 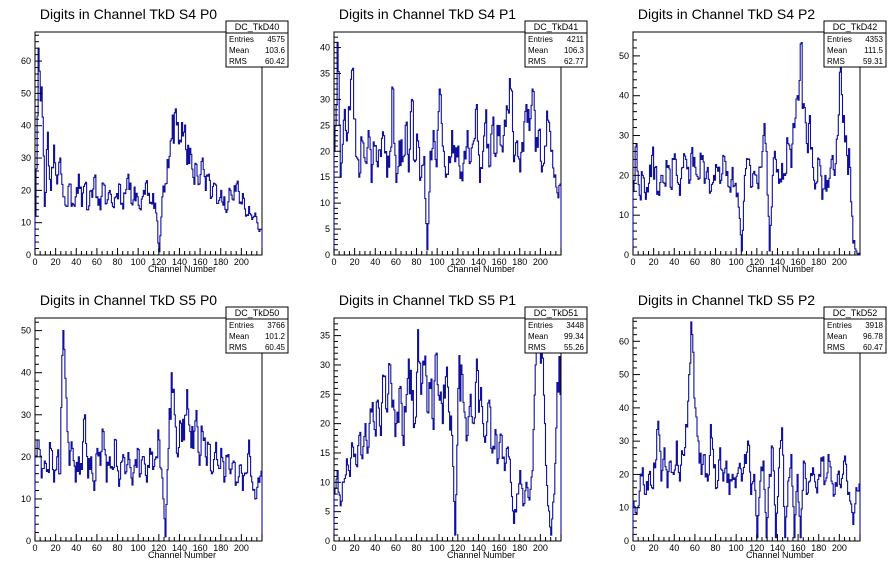 I want to click on stats-name: DC_TkD51, so click(x=556, y=313).